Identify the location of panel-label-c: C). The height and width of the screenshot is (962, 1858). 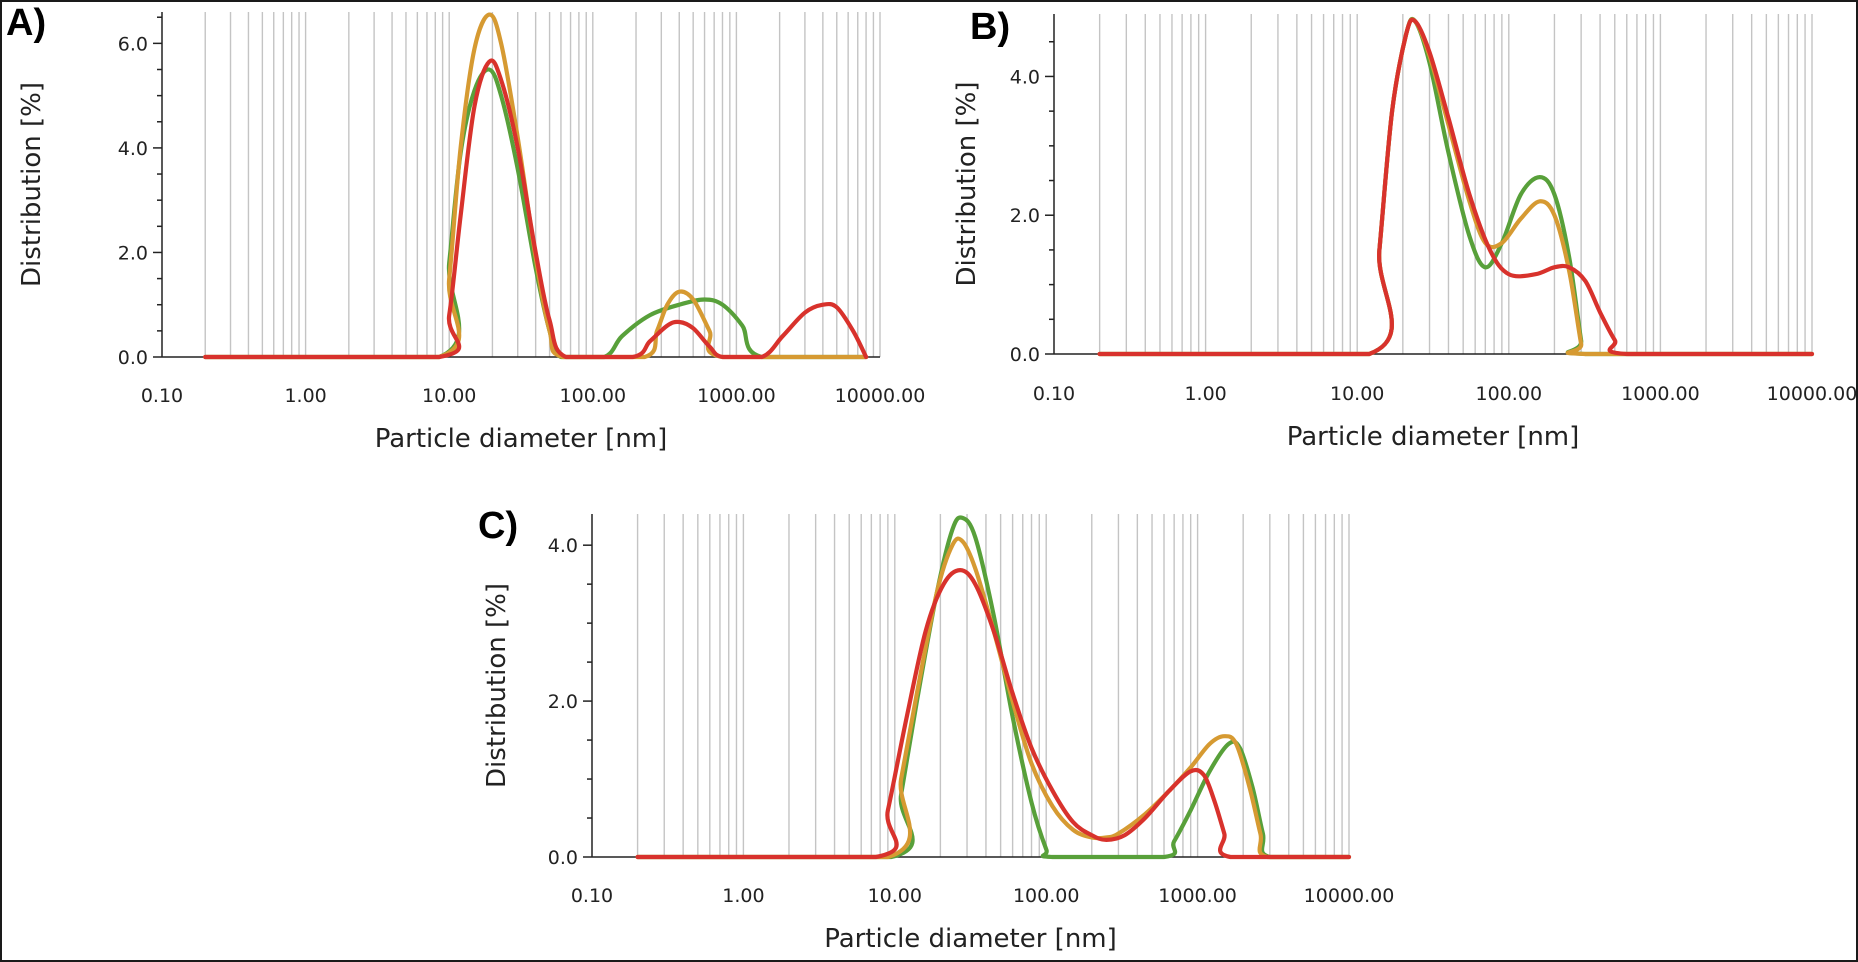
(498, 526).